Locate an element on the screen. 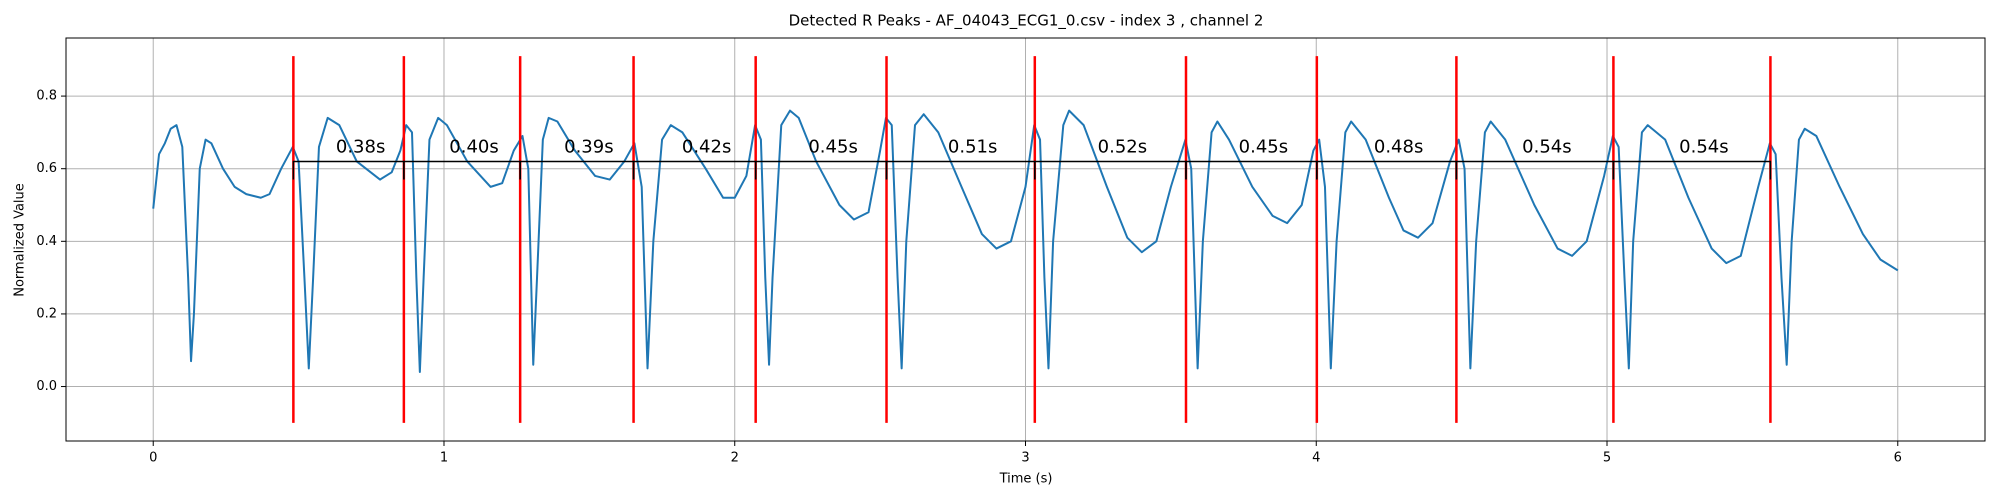 This screenshot has width=2000, height=500. interval-label: 0.42s is located at coordinates (706, 146).